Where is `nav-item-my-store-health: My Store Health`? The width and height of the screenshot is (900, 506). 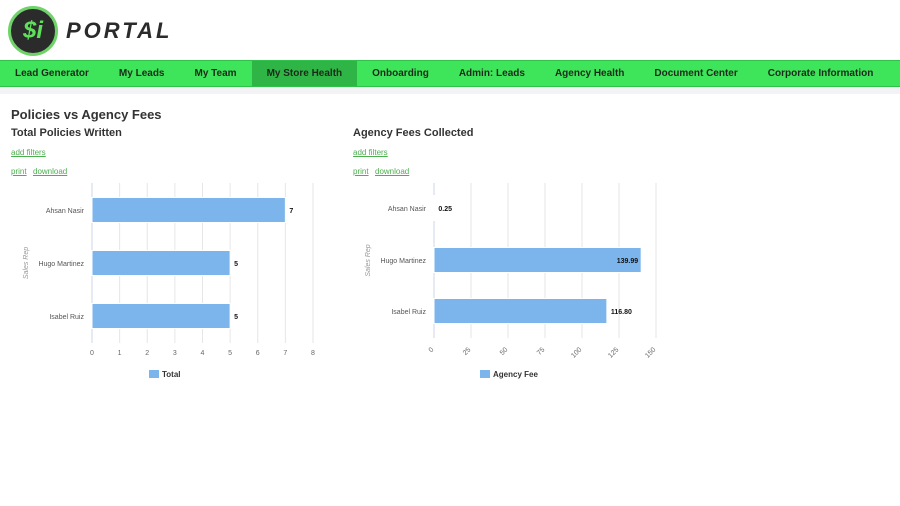 nav-item-my-store-health: My Store Health is located at coordinates (304, 73).